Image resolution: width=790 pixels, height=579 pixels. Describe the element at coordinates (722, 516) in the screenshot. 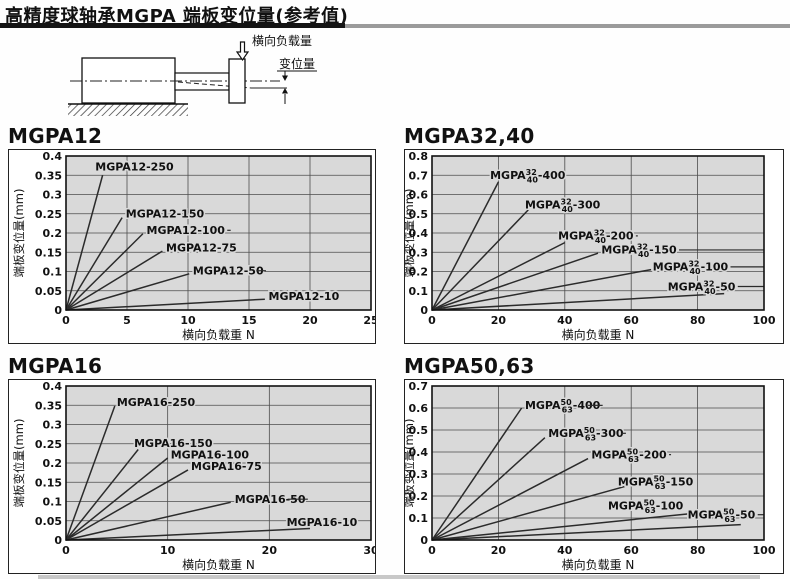

I see `series-label: MGPA50 63-50` at that location.